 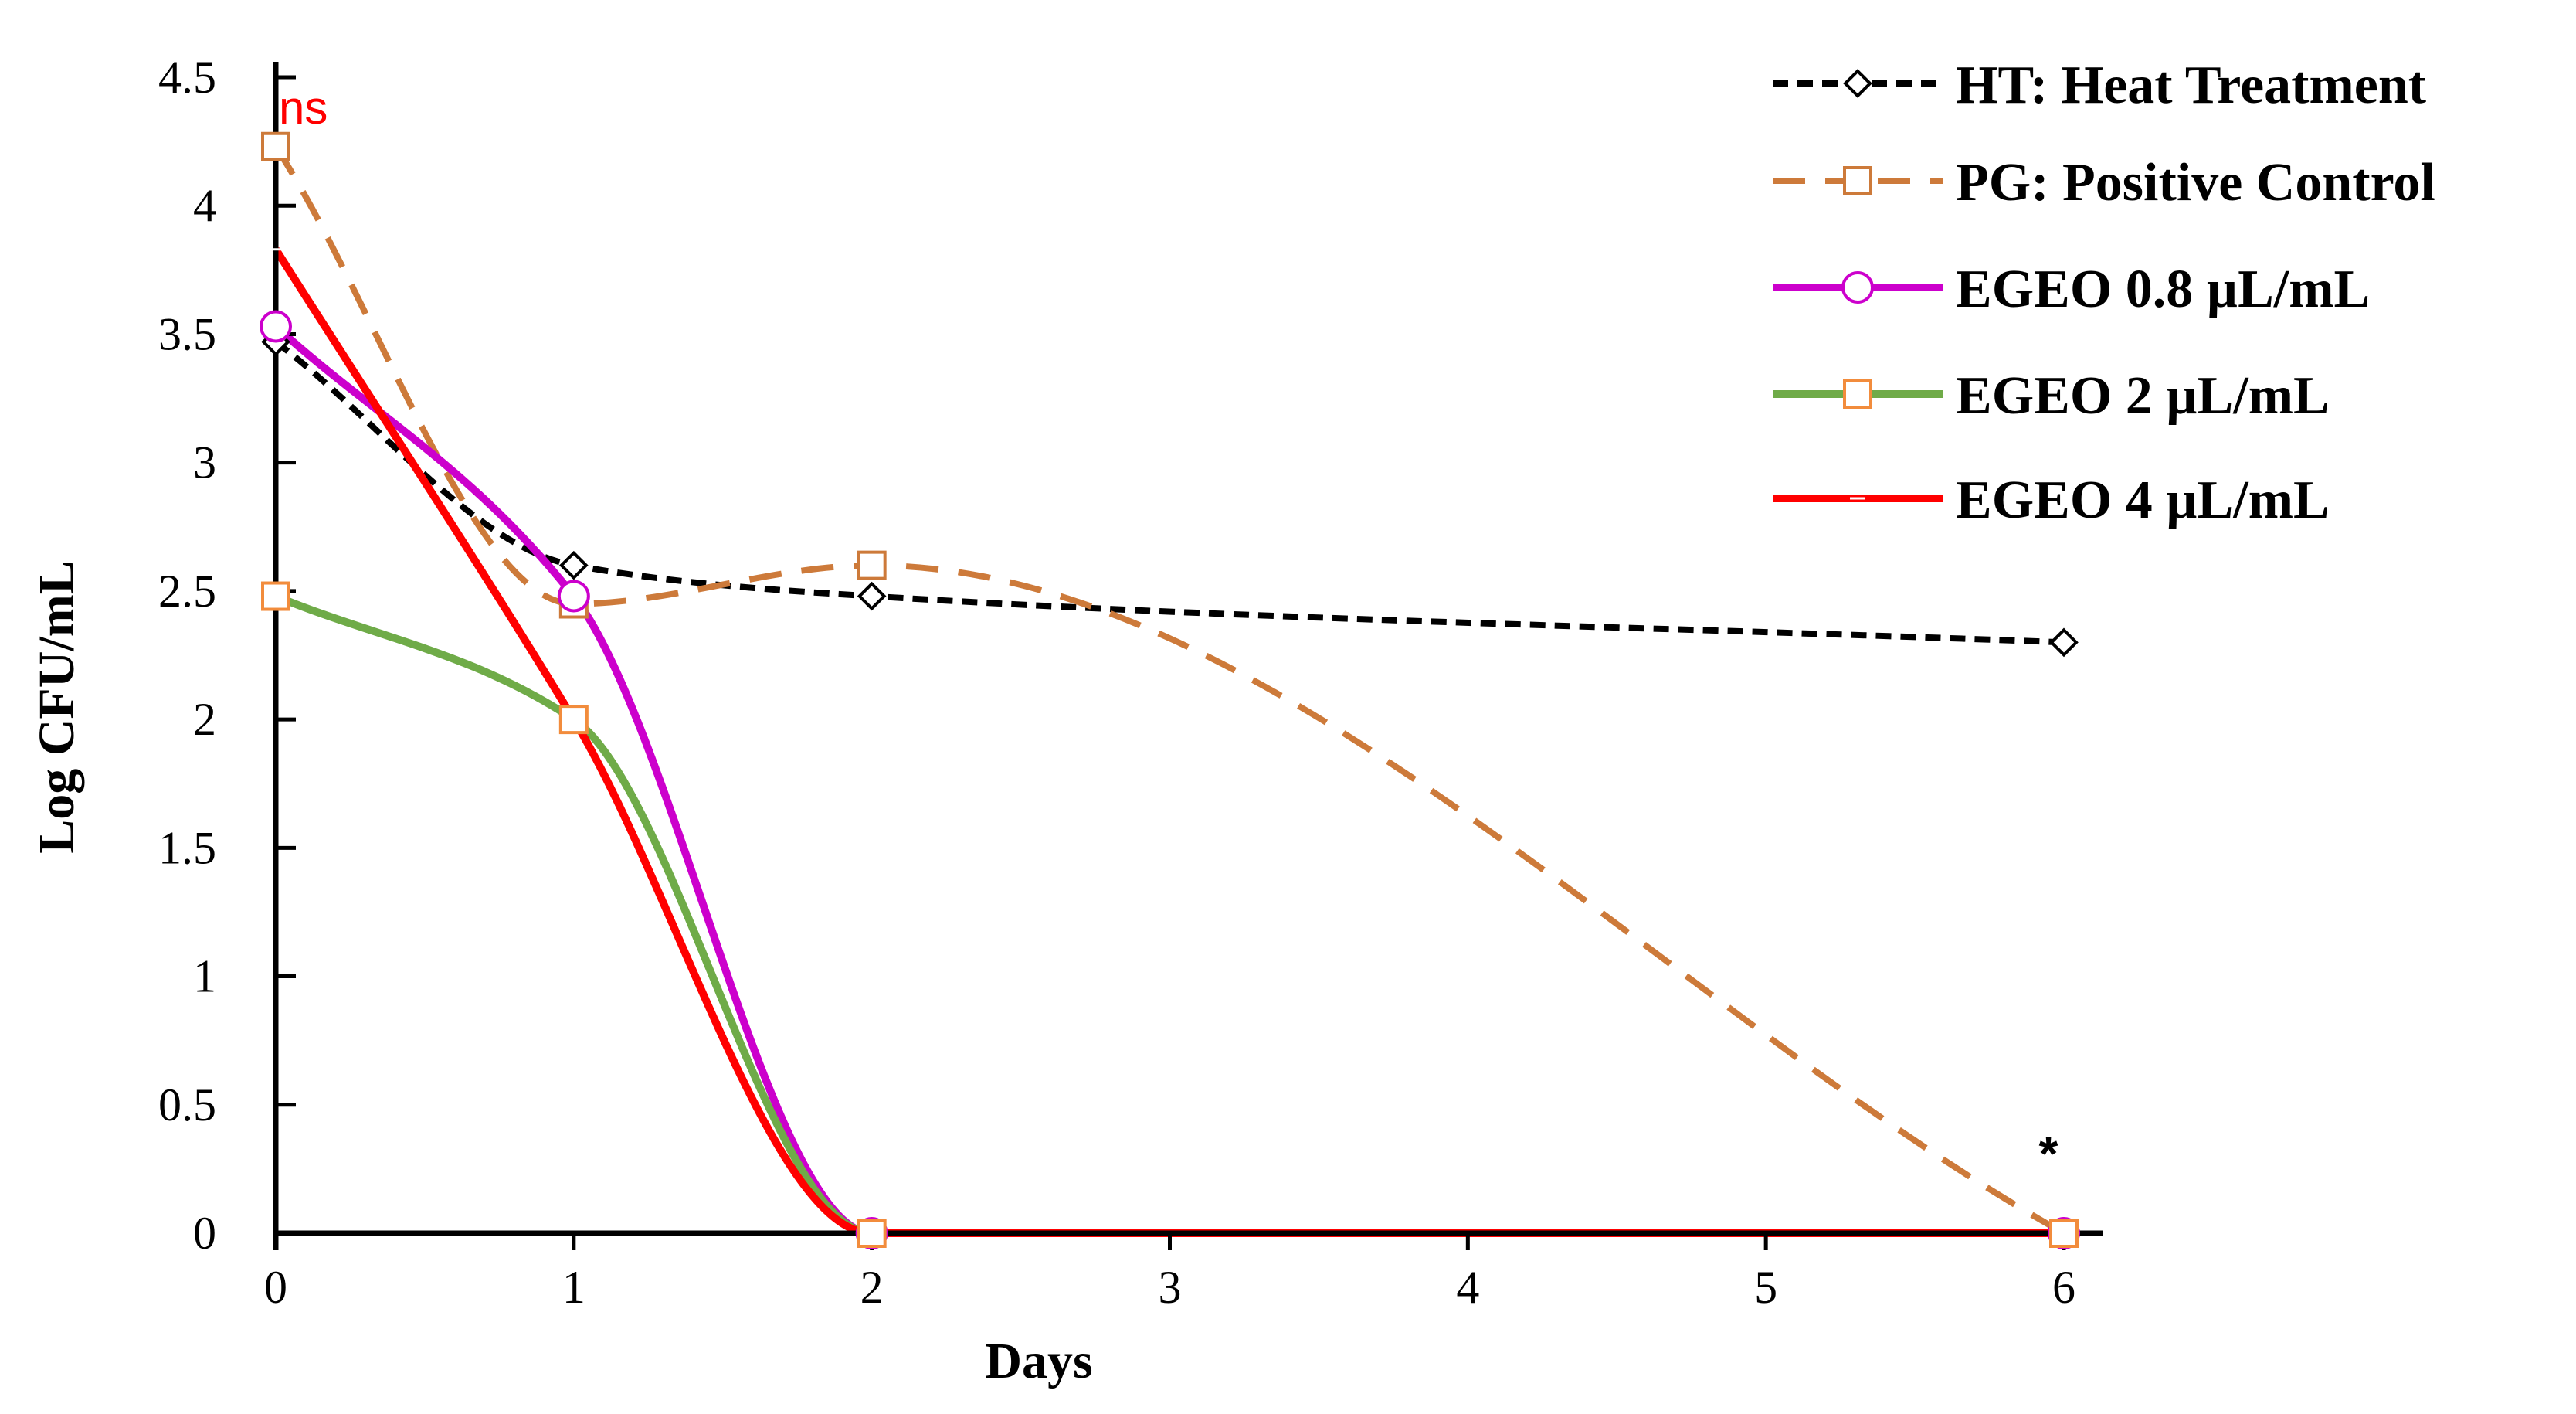 I want to click on x-tick-label: 5, so click(x=1765, y=1287).